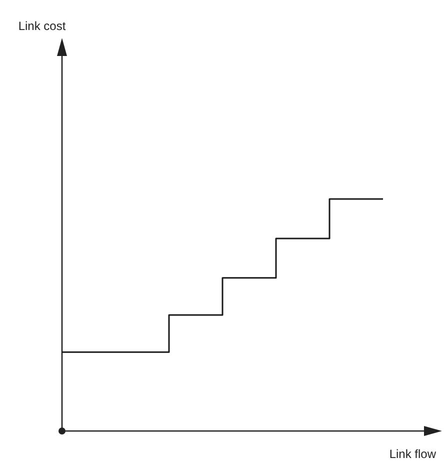 The width and height of the screenshot is (444, 464). I want to click on x-axis-title: Link flow, so click(412, 454).